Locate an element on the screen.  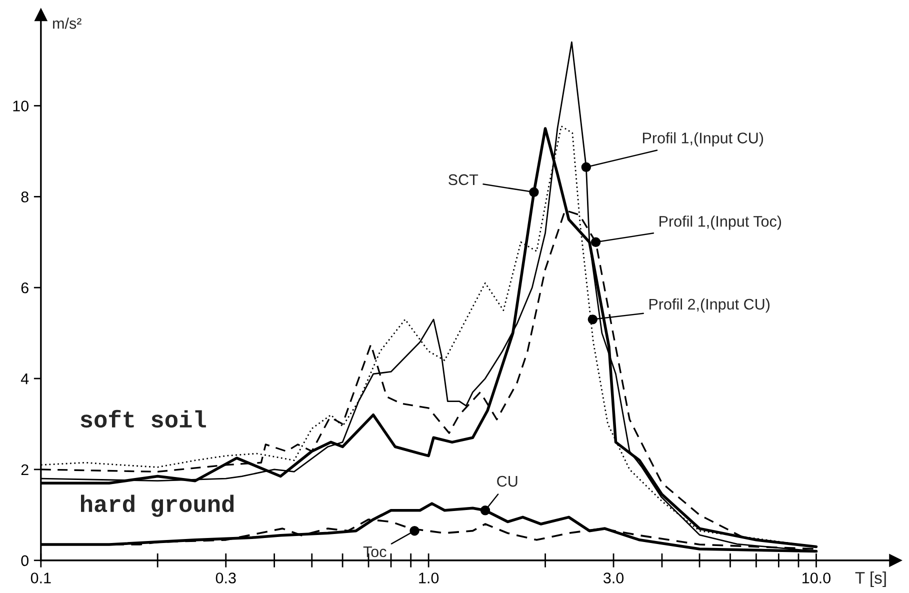
annotation: Profil 2,(Input CU) is located at coordinates (709, 305).